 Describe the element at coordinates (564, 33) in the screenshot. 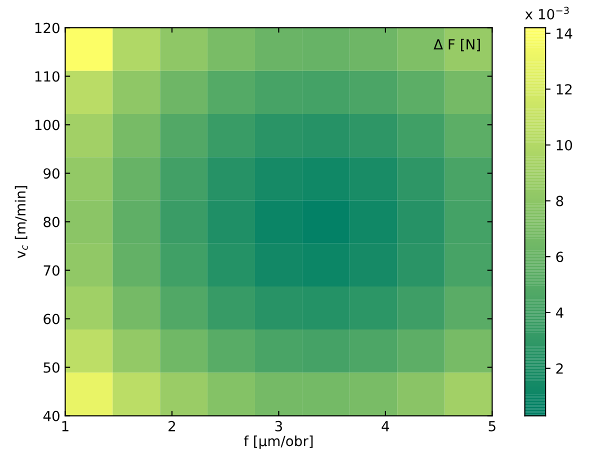

I see `color-bar-label: 14` at that location.